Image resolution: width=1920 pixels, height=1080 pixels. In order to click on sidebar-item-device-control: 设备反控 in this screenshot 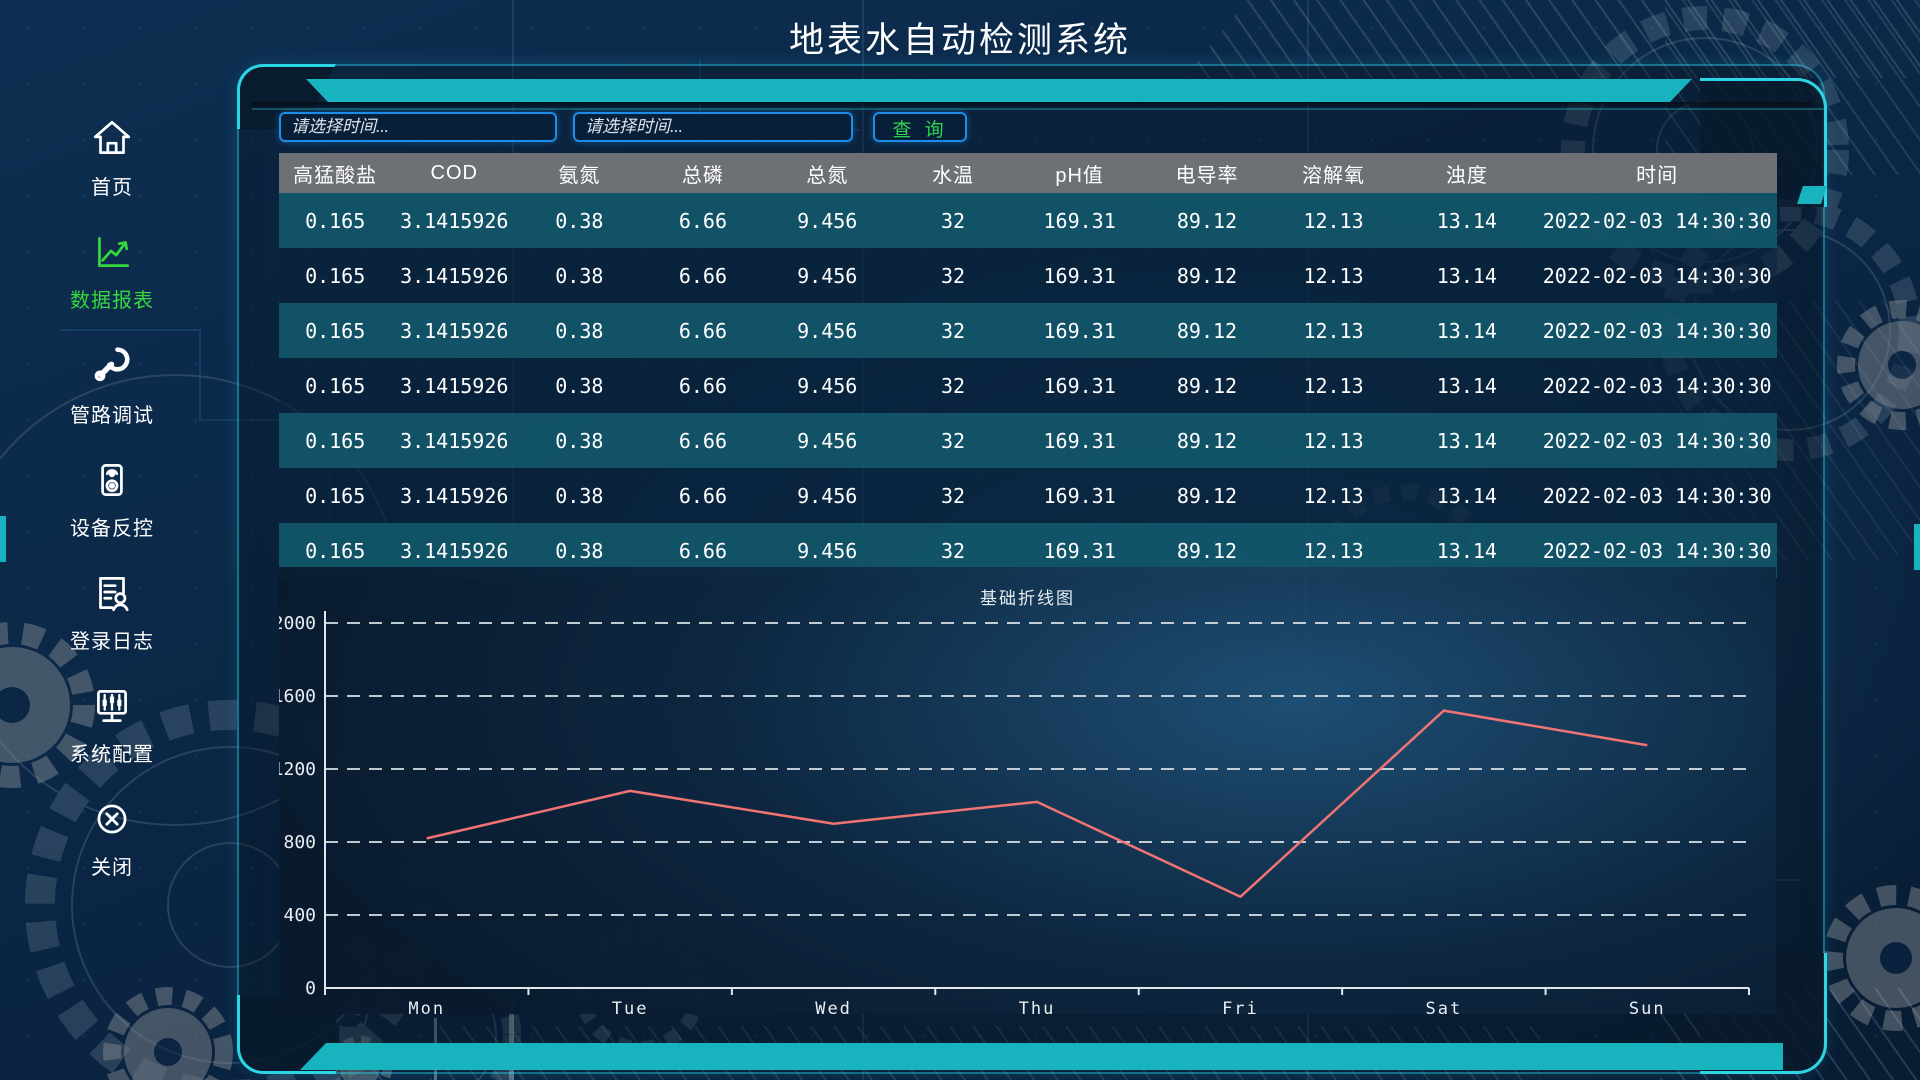, I will do `click(112, 499)`.